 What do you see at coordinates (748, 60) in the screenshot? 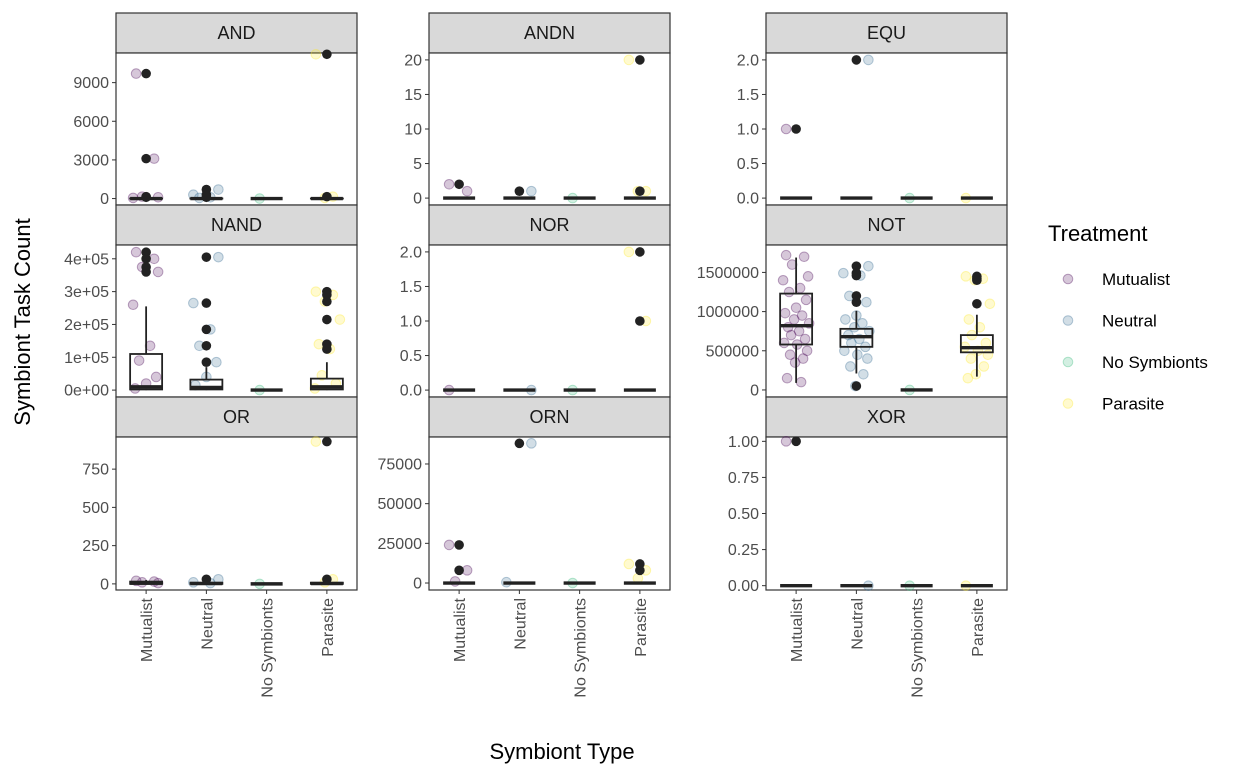
I see `y-tick-label-equ: 2.0` at bounding box center [748, 60].